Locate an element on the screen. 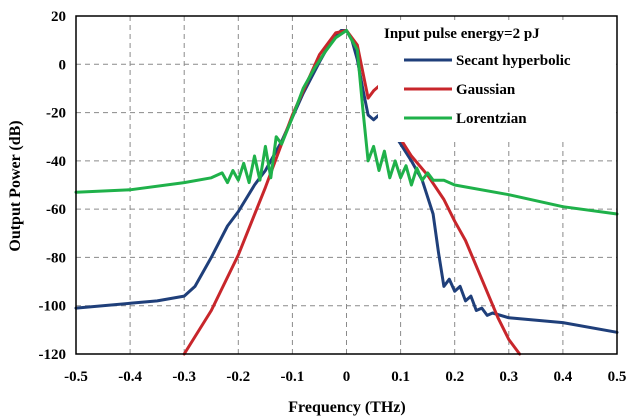 The height and width of the screenshot is (419, 634). x-tick-label: -0.3 is located at coordinates (184, 377).